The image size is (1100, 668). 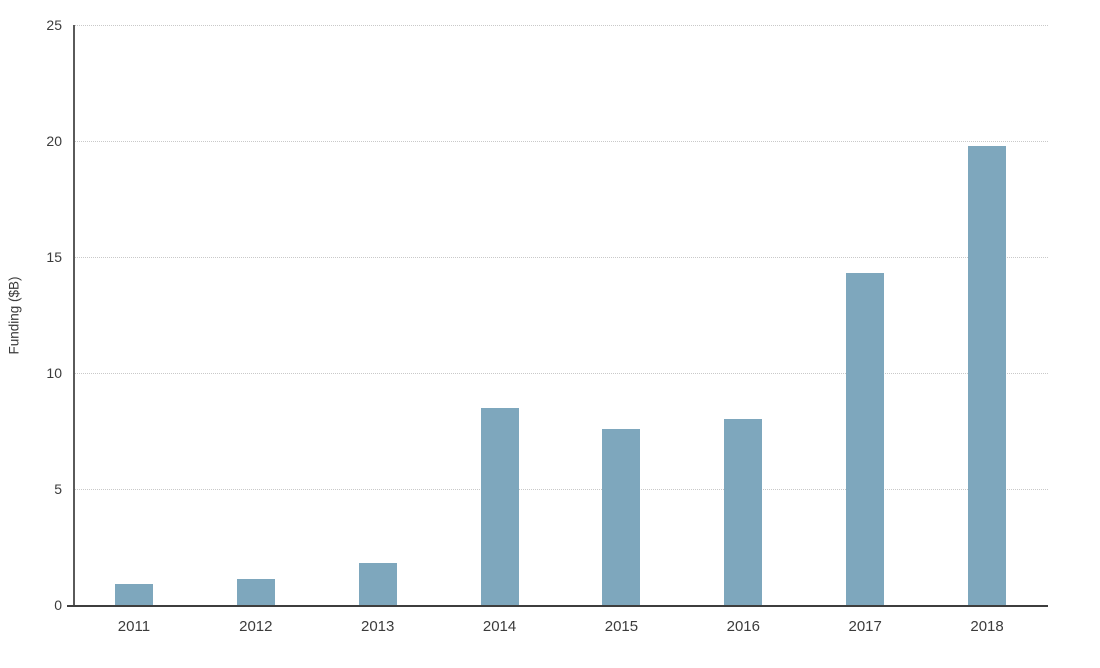 What do you see at coordinates (621, 626) in the screenshot?
I see `x-tick-label-2015: 2015` at bounding box center [621, 626].